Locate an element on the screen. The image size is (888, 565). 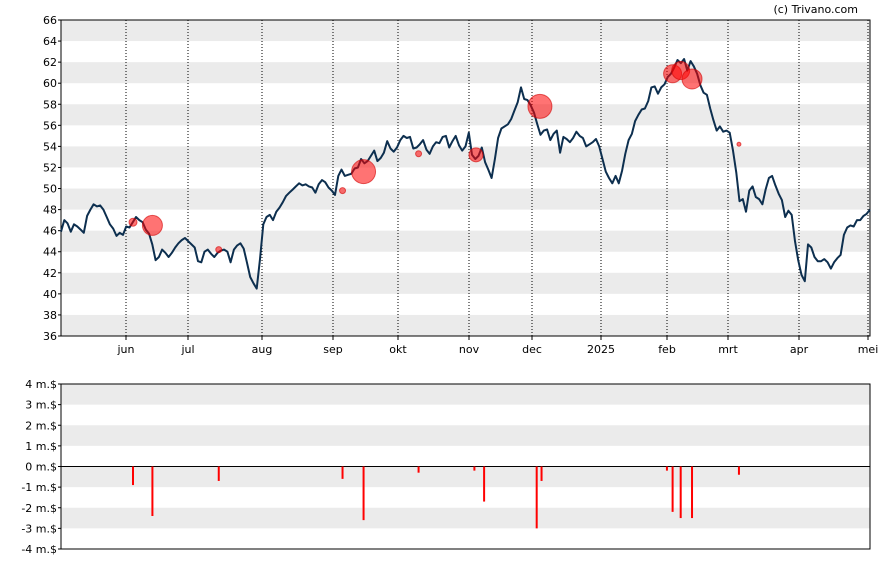
y-tick-label: 58 is located at coordinates (50, 104).